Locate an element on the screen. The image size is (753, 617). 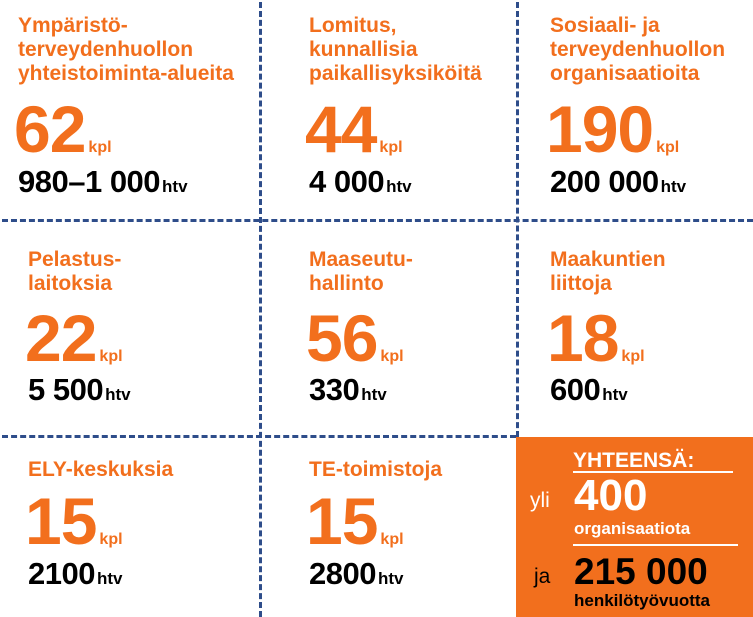
stat-cell-ely-centres: ELY-keskuksia is located at coordinates (100, 470).